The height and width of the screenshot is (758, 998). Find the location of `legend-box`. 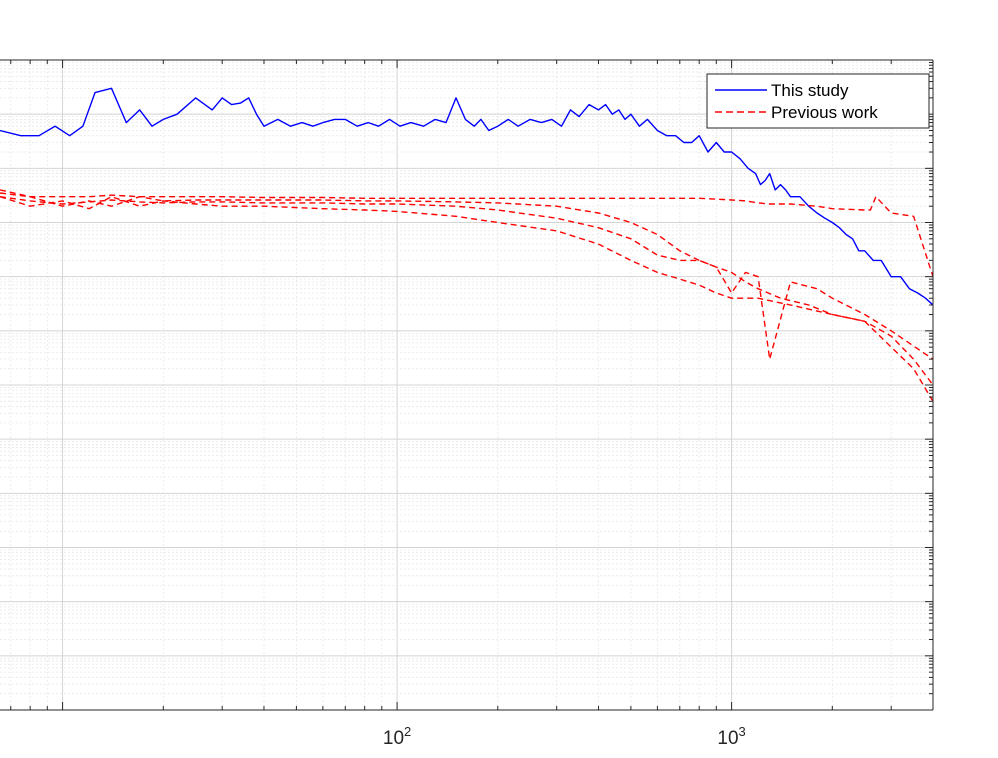

legend-box is located at coordinates (818, 101).